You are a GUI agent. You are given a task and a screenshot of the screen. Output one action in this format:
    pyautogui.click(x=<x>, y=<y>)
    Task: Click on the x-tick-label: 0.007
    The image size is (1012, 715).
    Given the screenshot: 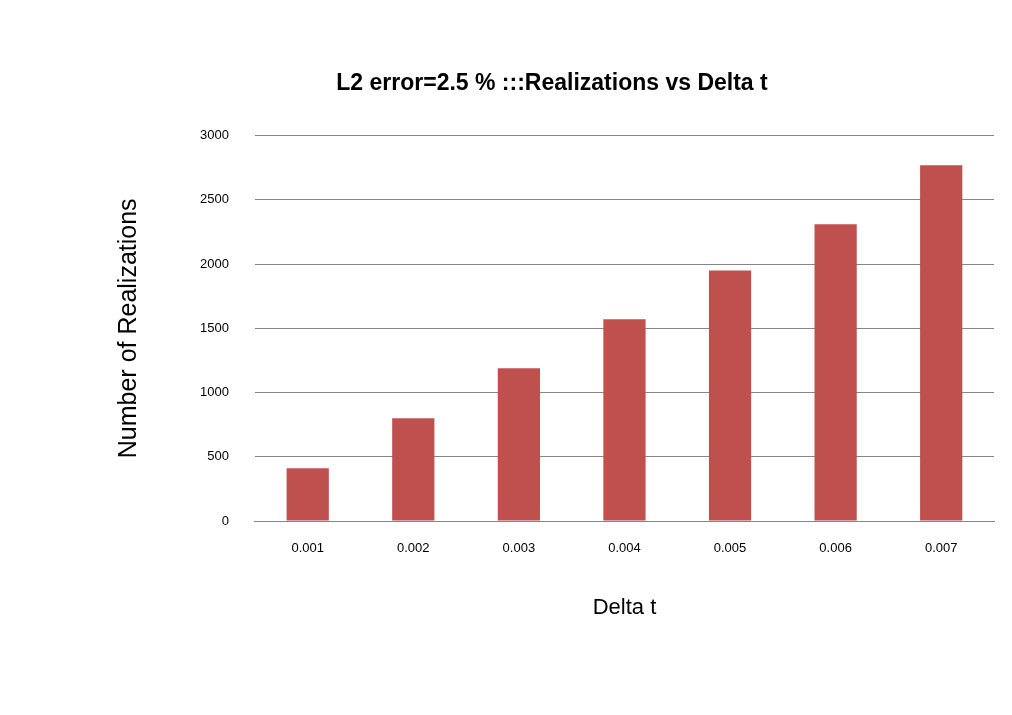 What is the action you would take?
    pyautogui.click(x=941, y=548)
    